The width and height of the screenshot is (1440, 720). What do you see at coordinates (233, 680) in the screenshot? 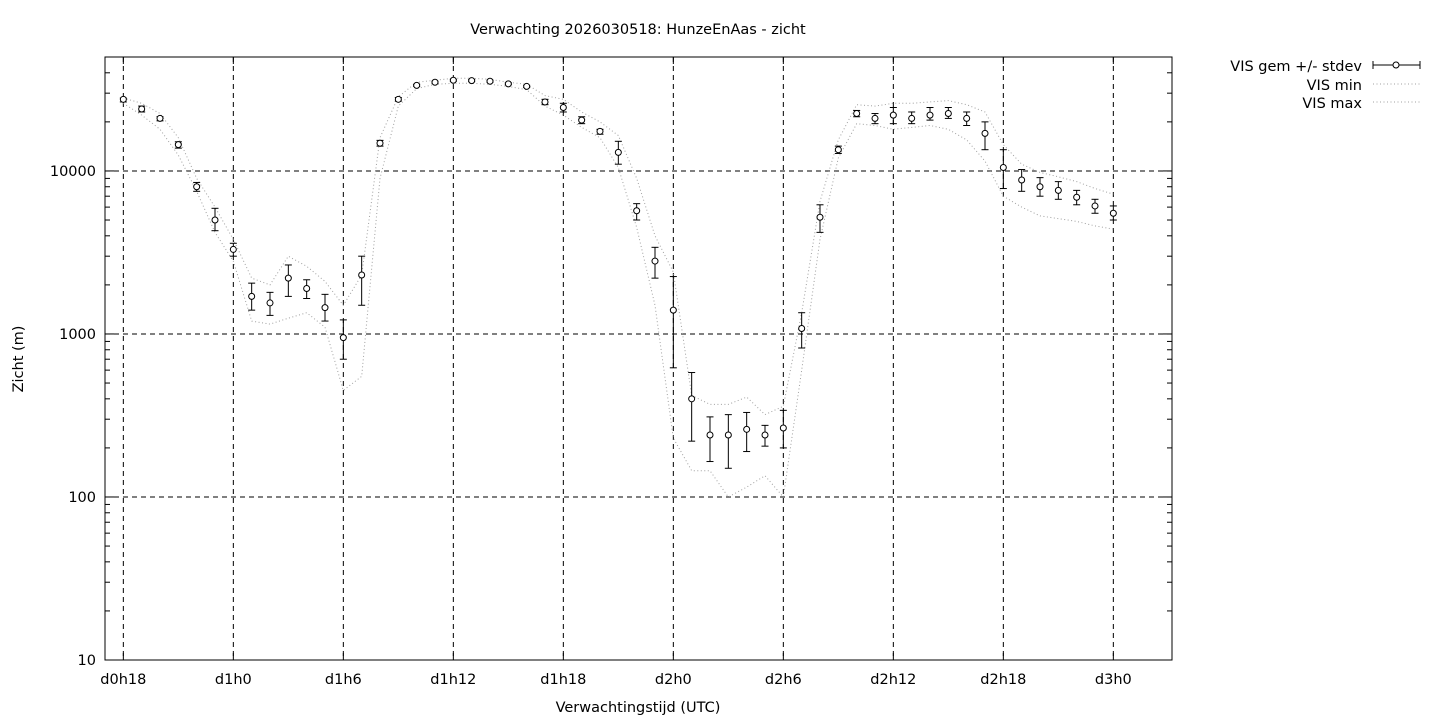
I see `x-tick-label: d1h0` at bounding box center [233, 680].